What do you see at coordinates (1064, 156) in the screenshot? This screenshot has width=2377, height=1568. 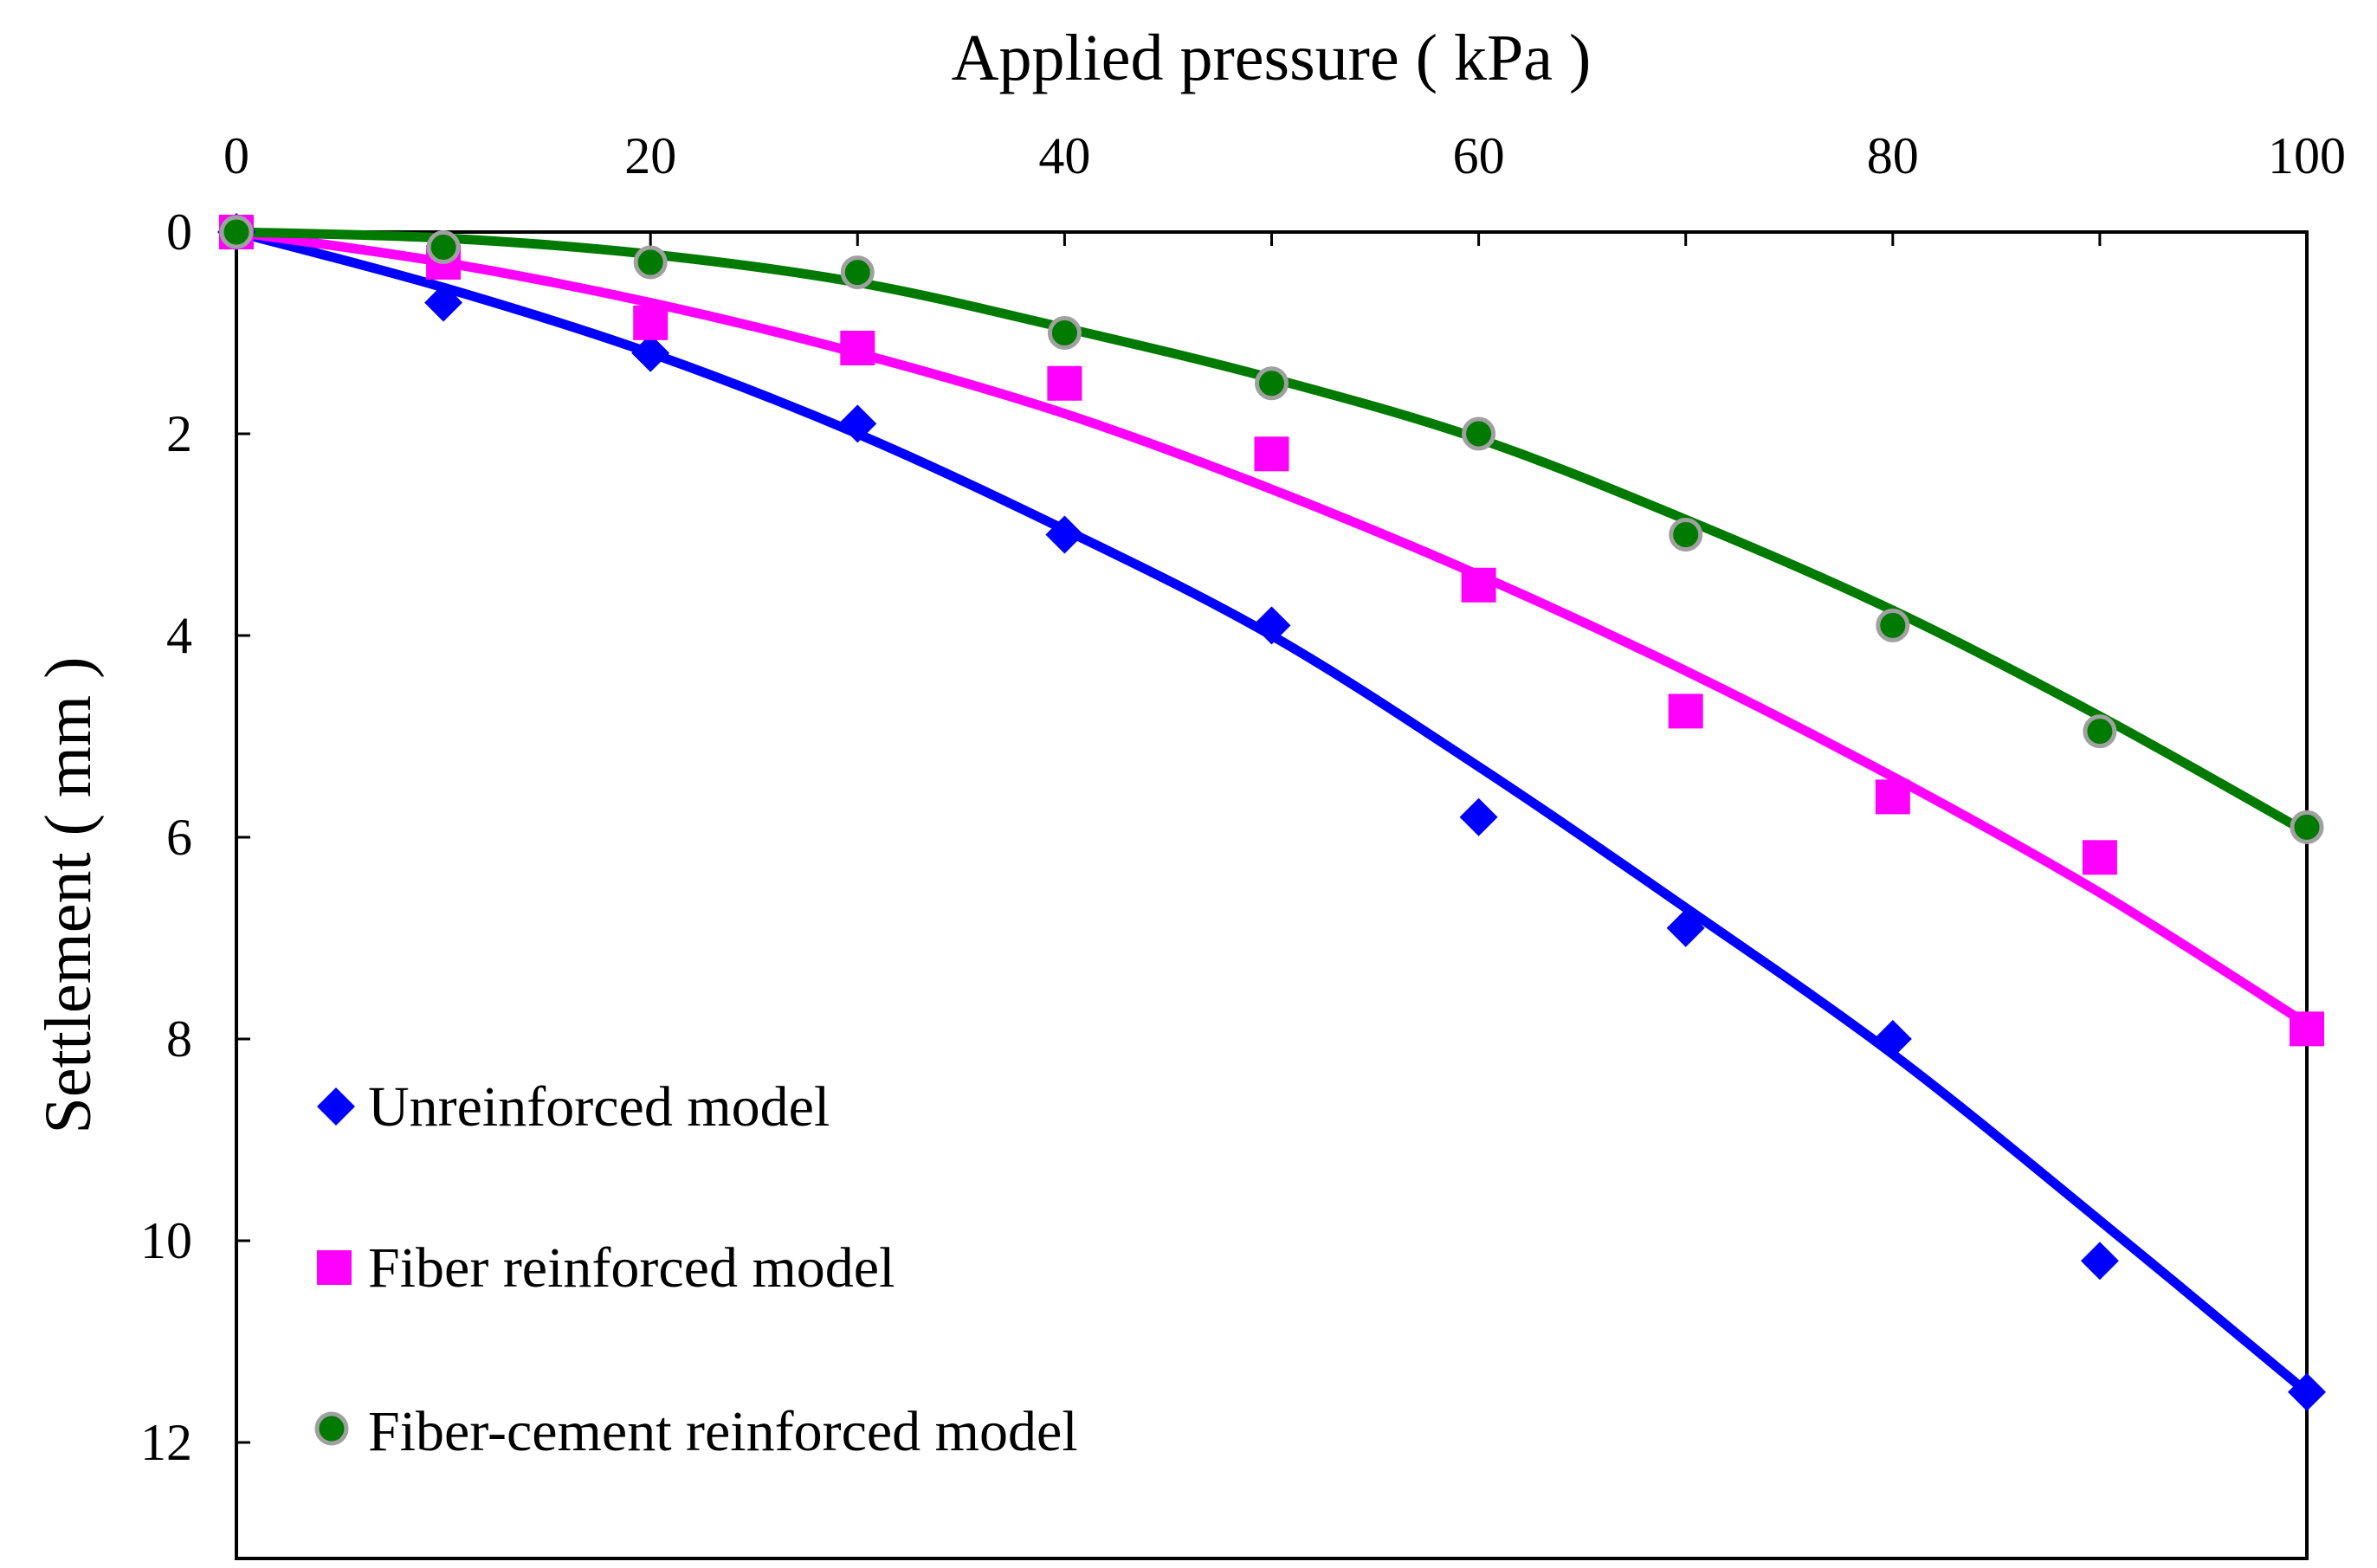 I see `x-tick-label: 40` at bounding box center [1064, 156].